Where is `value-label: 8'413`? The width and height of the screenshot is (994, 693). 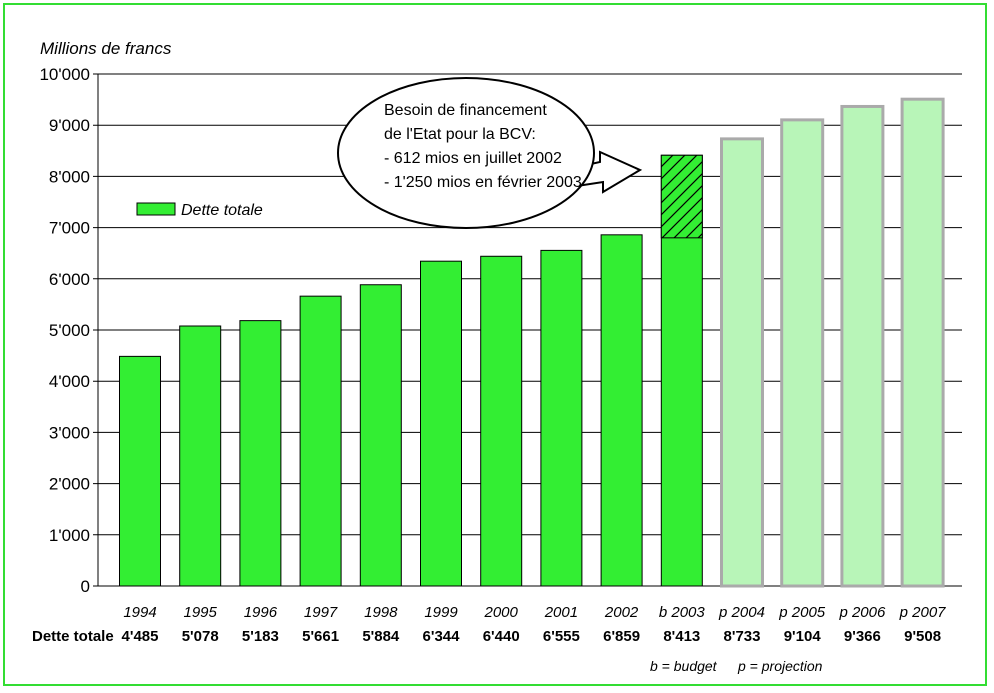
value-label: 8'413 is located at coordinates (681, 636).